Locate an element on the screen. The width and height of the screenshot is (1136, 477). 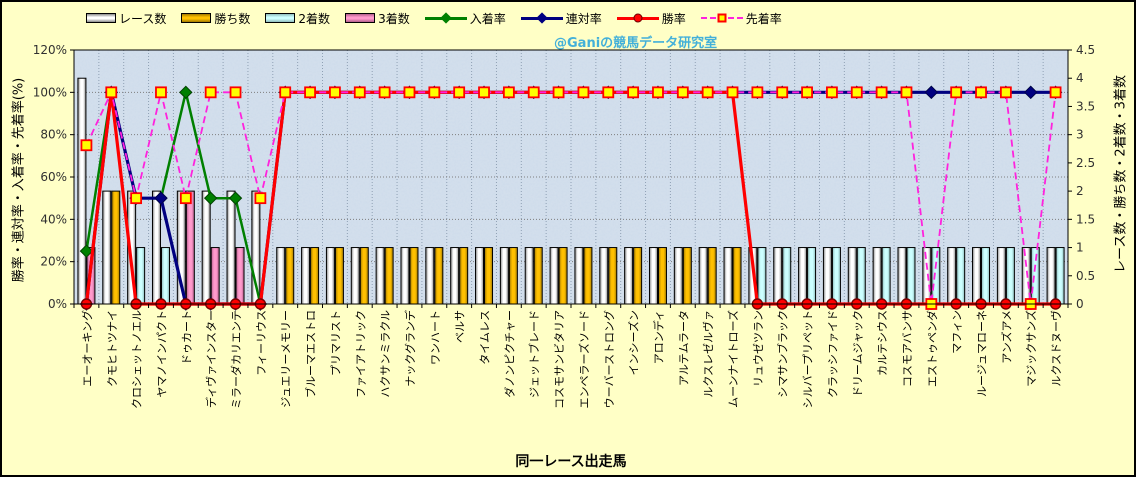
x-axis-label: クロシェットノエル is located at coordinates (137, 359).